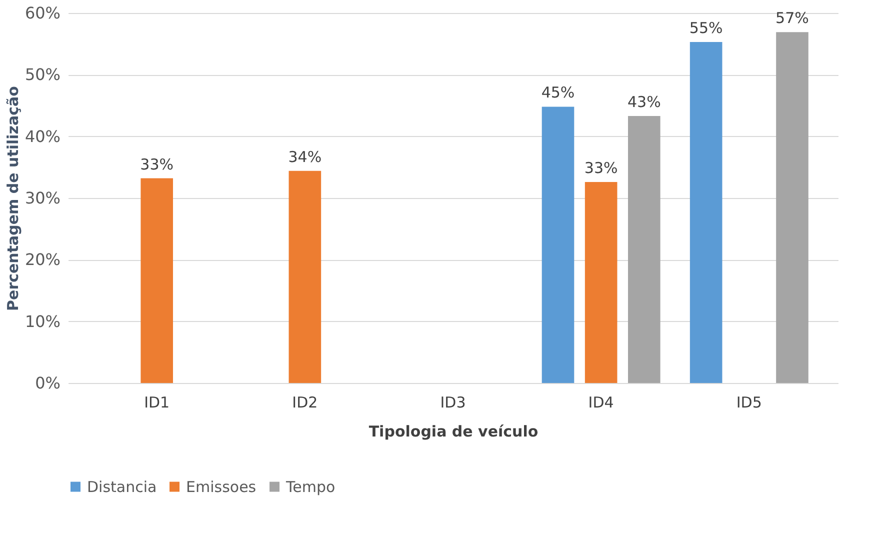  Describe the element at coordinates (13, 198) in the screenshot. I see `y-axis-title: Percentagem de utilização` at that location.